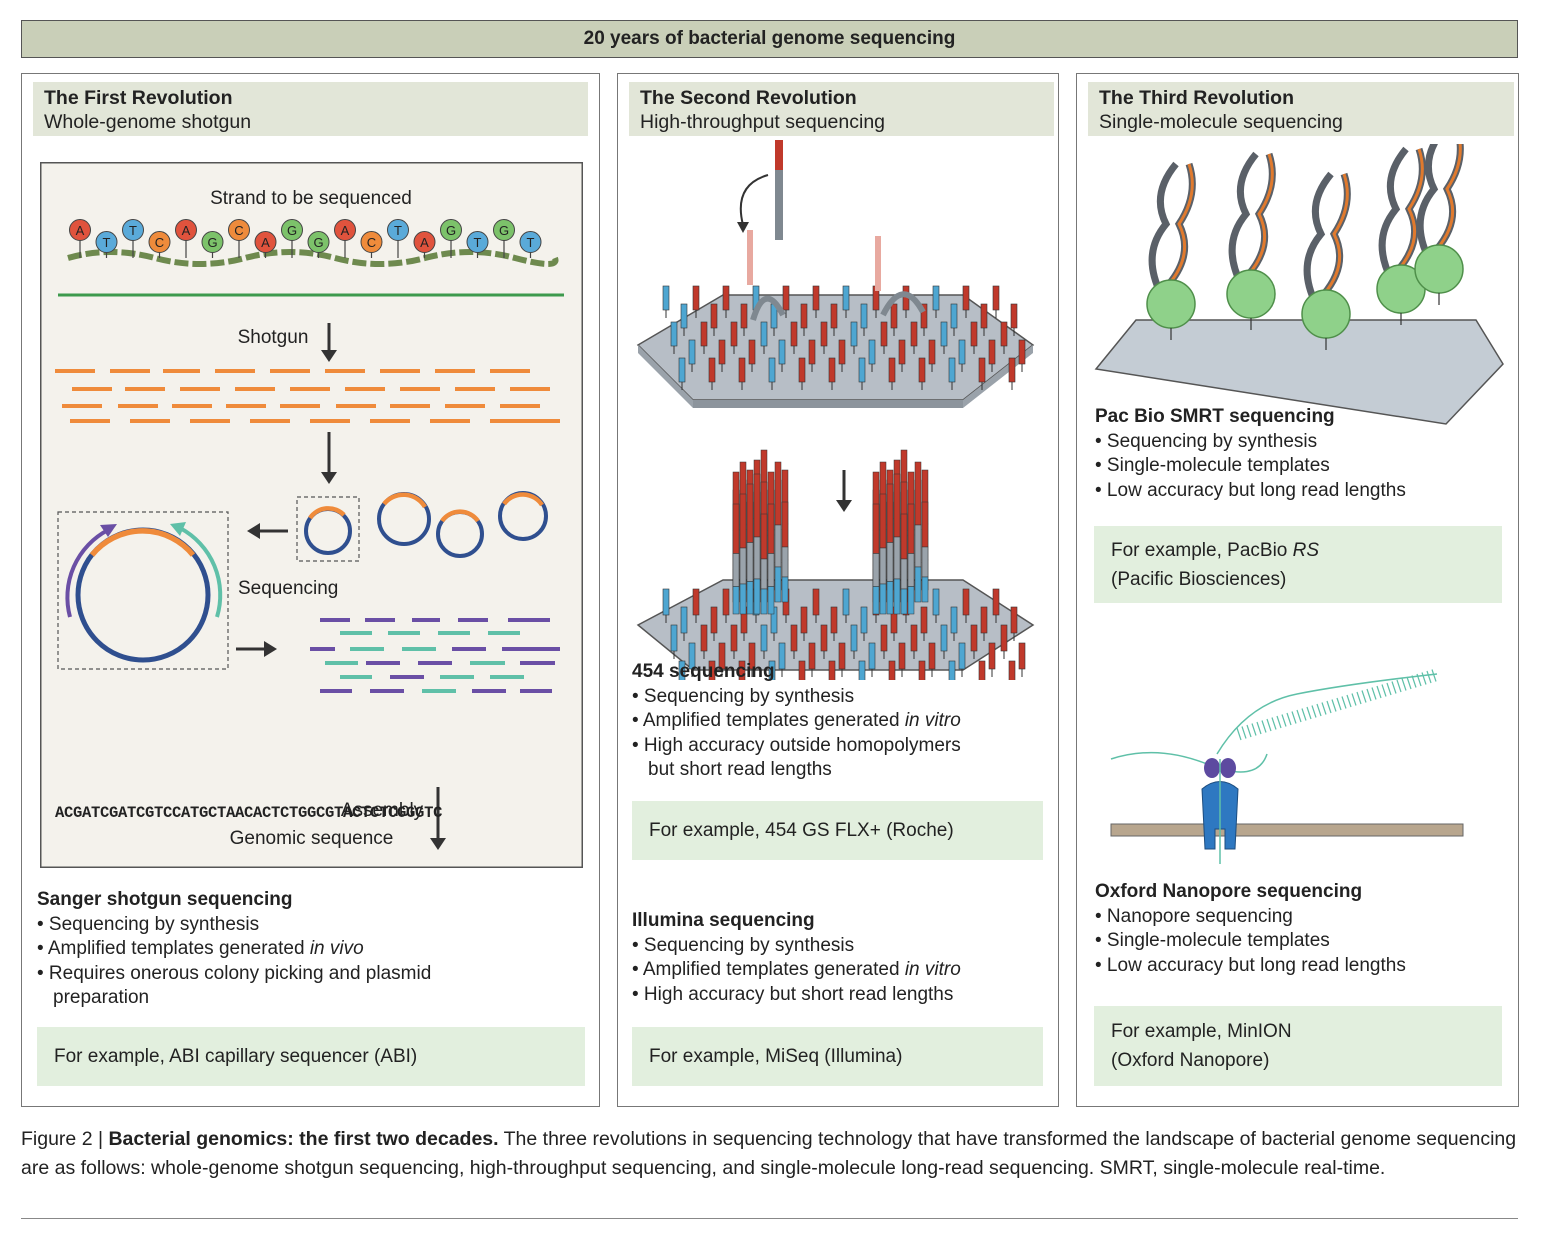 This screenshot has width=1548, height=1242. What do you see at coordinates (451, 230) in the screenshot?
I see `base-g-icon` at bounding box center [451, 230].